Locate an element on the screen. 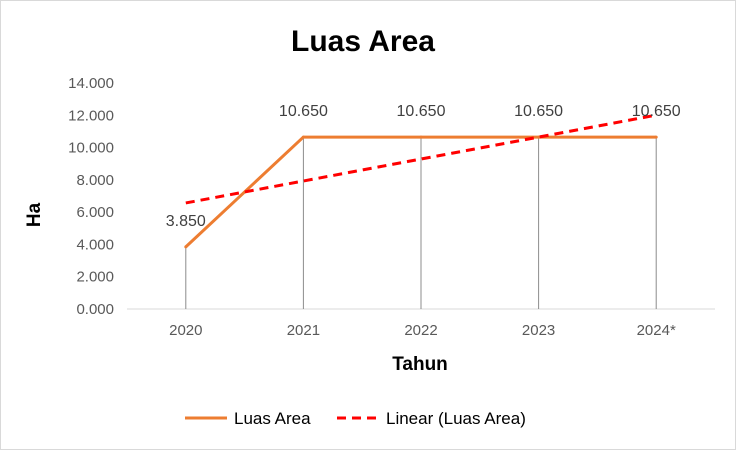 Image resolution: width=736 pixels, height=451 pixels. legend: Luas Area Linear (Luas Area) is located at coordinates (355, 418).